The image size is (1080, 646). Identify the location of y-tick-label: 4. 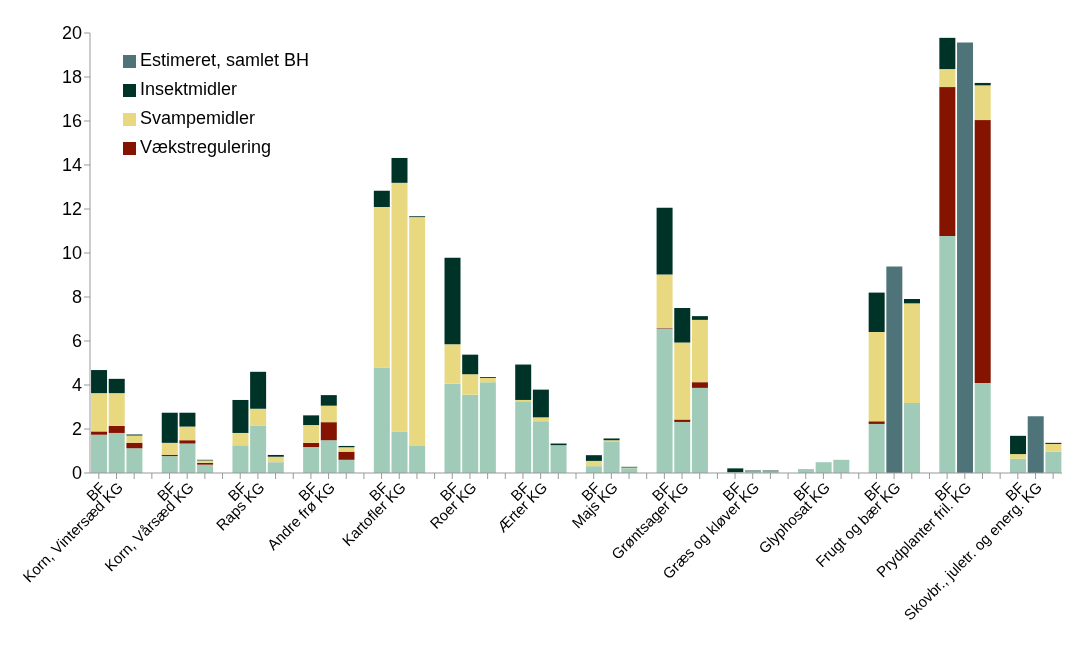
(76, 385).